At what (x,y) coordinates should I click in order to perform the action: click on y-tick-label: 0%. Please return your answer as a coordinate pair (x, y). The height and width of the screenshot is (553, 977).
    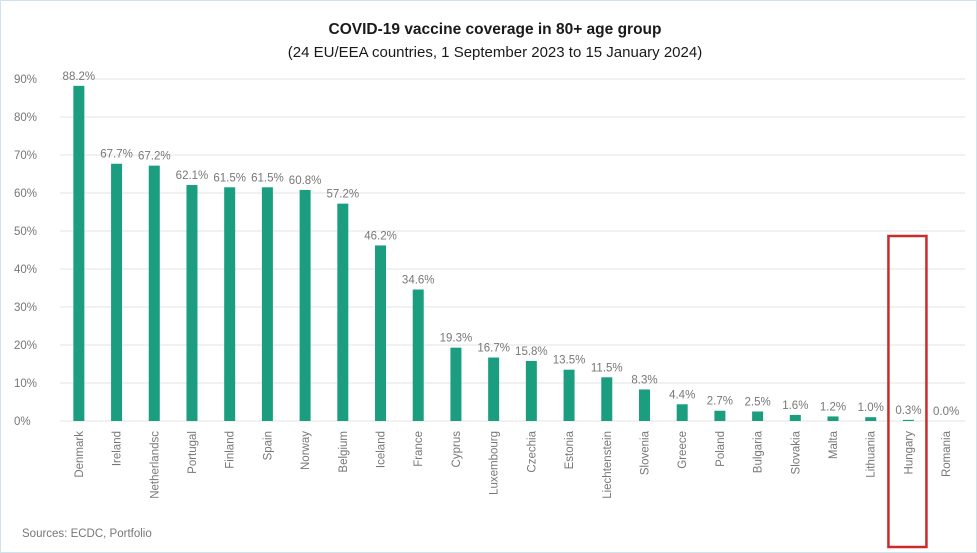
    Looking at the image, I should click on (22, 422).